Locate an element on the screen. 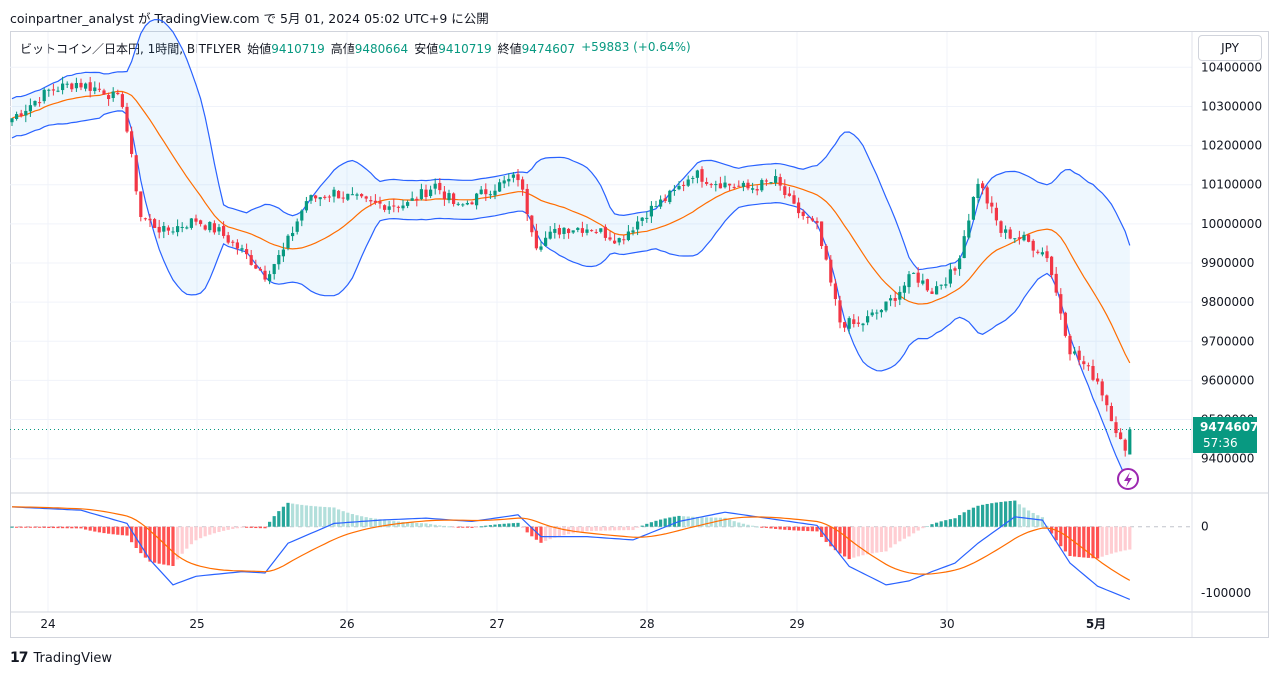  footer-brand: TradingView is located at coordinates (73, 658).